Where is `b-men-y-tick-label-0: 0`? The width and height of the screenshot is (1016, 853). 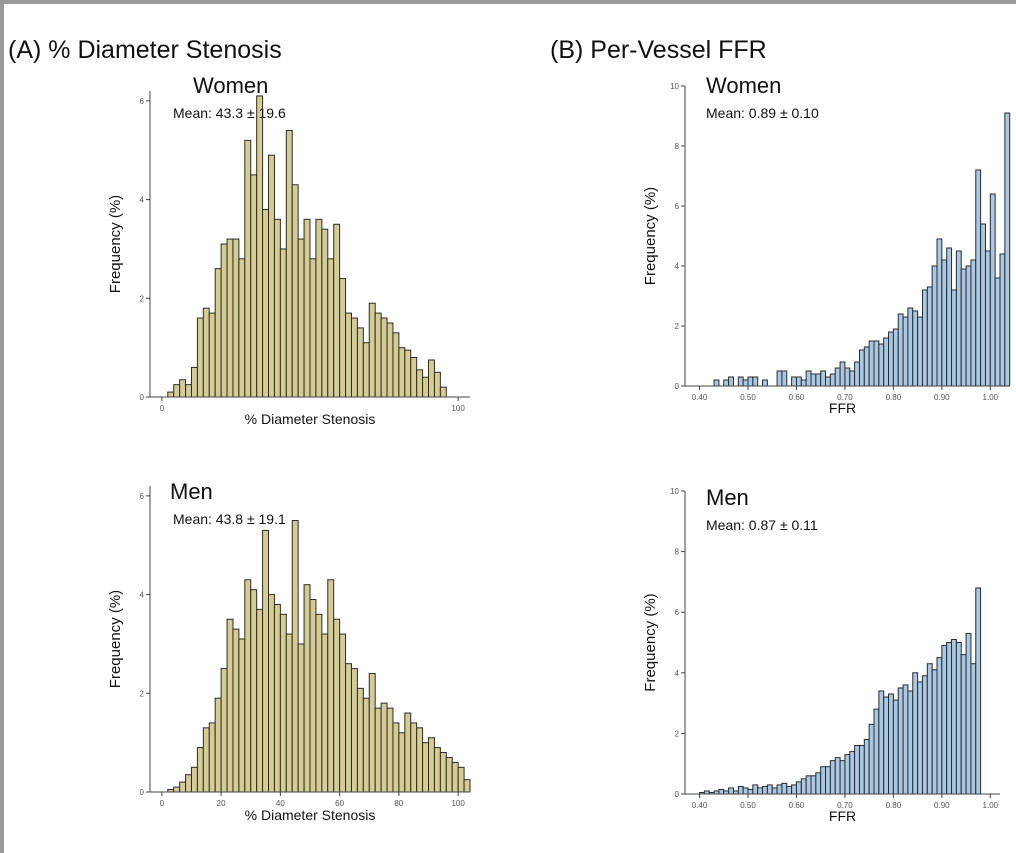 b-men-y-tick-label-0: 0 is located at coordinates (677, 794).